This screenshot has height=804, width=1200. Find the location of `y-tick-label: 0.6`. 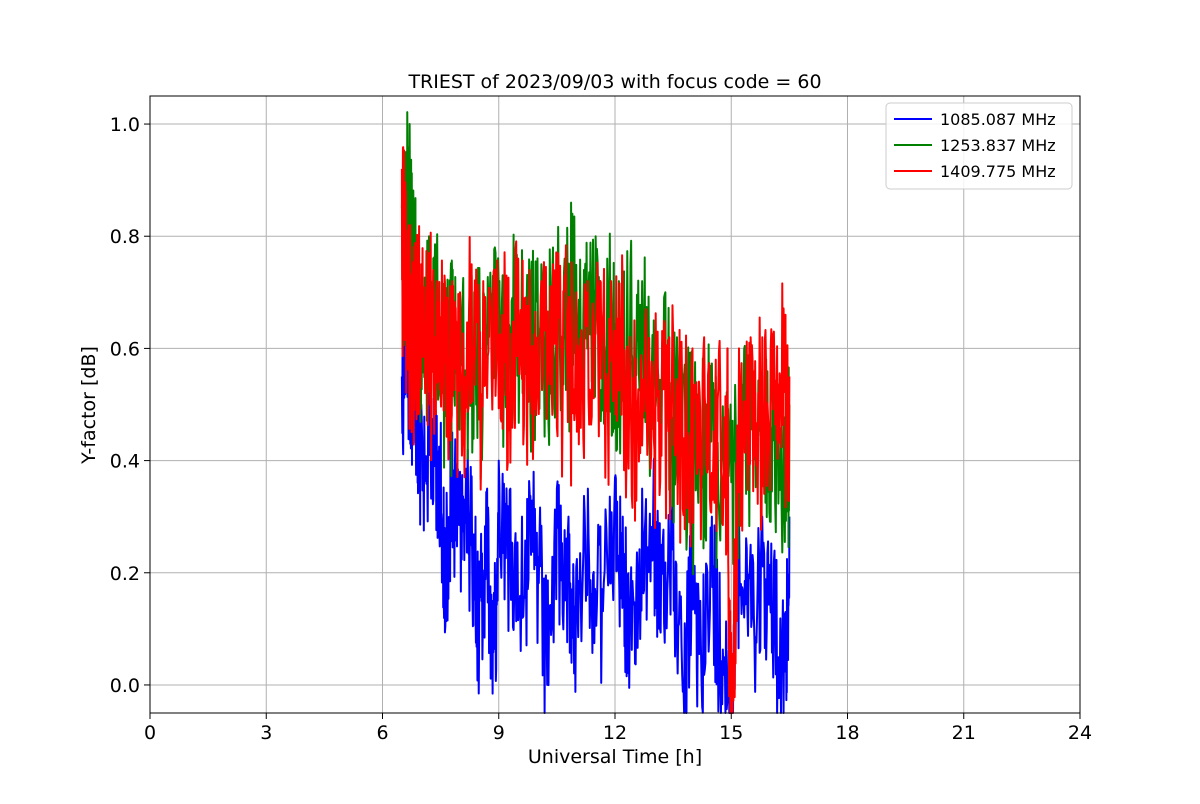

y-tick-label: 0.6 is located at coordinates (125, 349).